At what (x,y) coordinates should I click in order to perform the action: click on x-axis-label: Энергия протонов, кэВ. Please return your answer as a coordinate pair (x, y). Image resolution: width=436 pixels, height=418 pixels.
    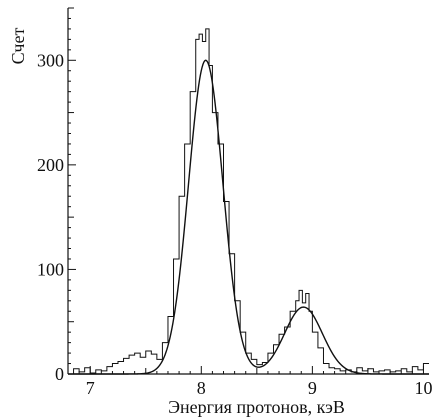
    Looking at the image, I should click on (256, 407).